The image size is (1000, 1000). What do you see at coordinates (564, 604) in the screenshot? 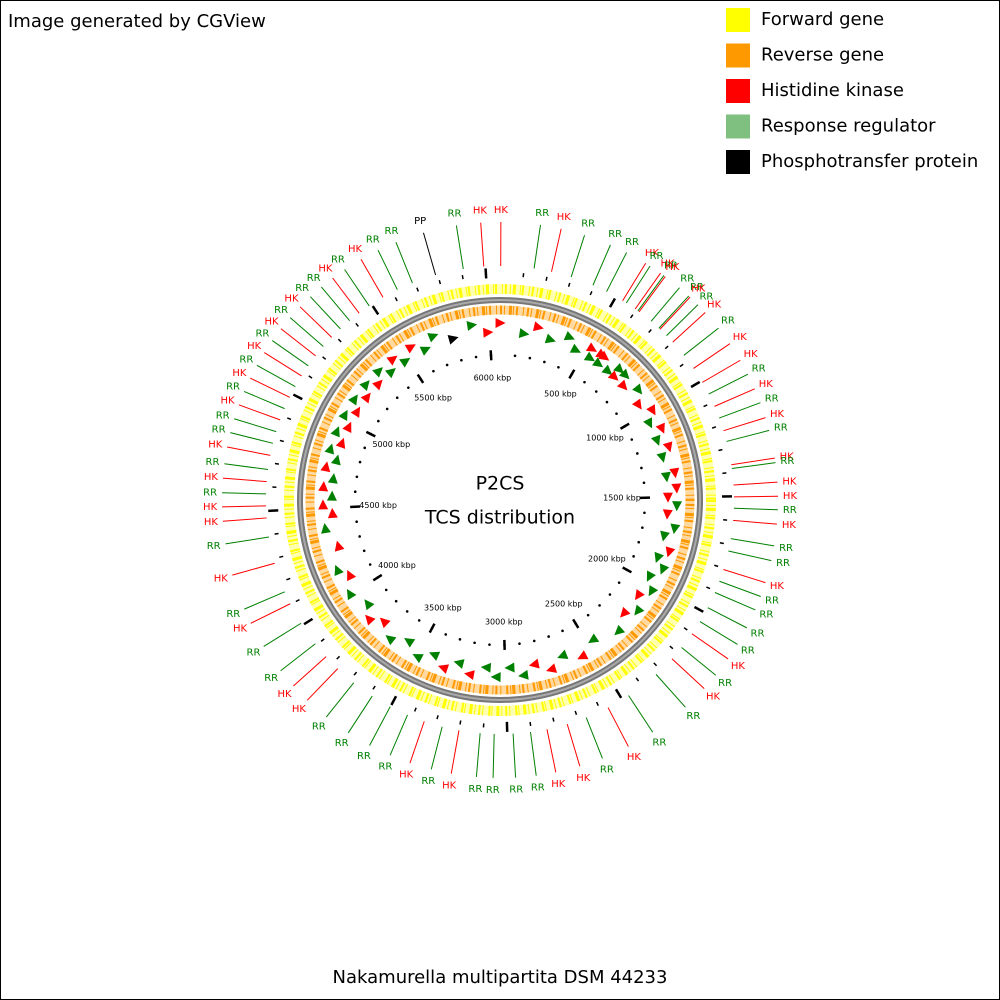
I see `tick-label: 2500 kbp` at bounding box center [564, 604].